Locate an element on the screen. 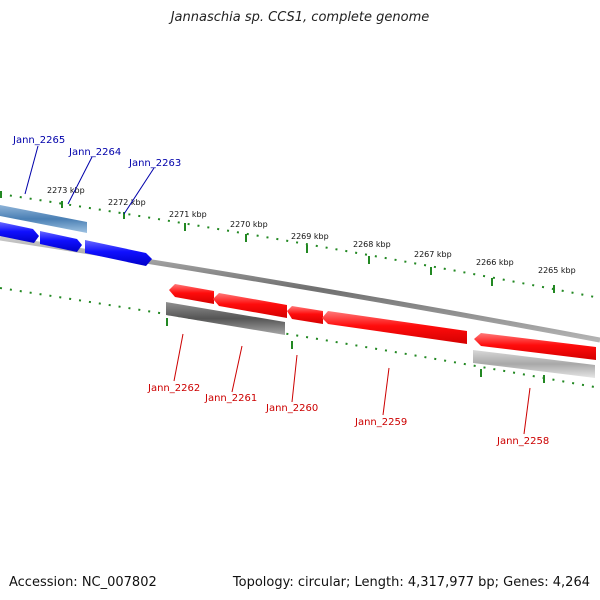 The width and height of the screenshot is (600, 600). map-title: Jannaschia sp. CCS1, complete genome is located at coordinates (300, 17).